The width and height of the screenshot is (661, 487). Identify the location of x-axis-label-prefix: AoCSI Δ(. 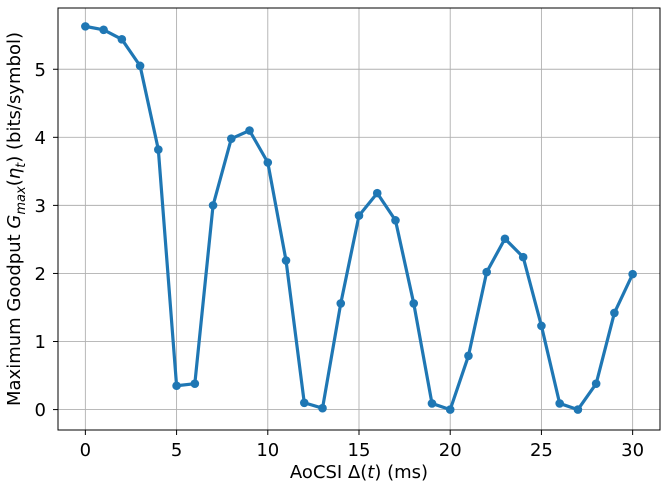
(328, 472).